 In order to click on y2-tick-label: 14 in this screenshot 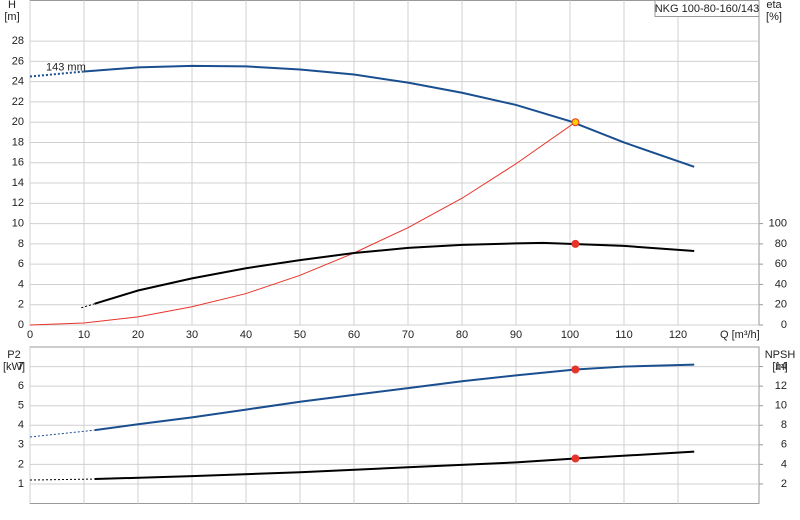, I will do `click(781, 366)`.